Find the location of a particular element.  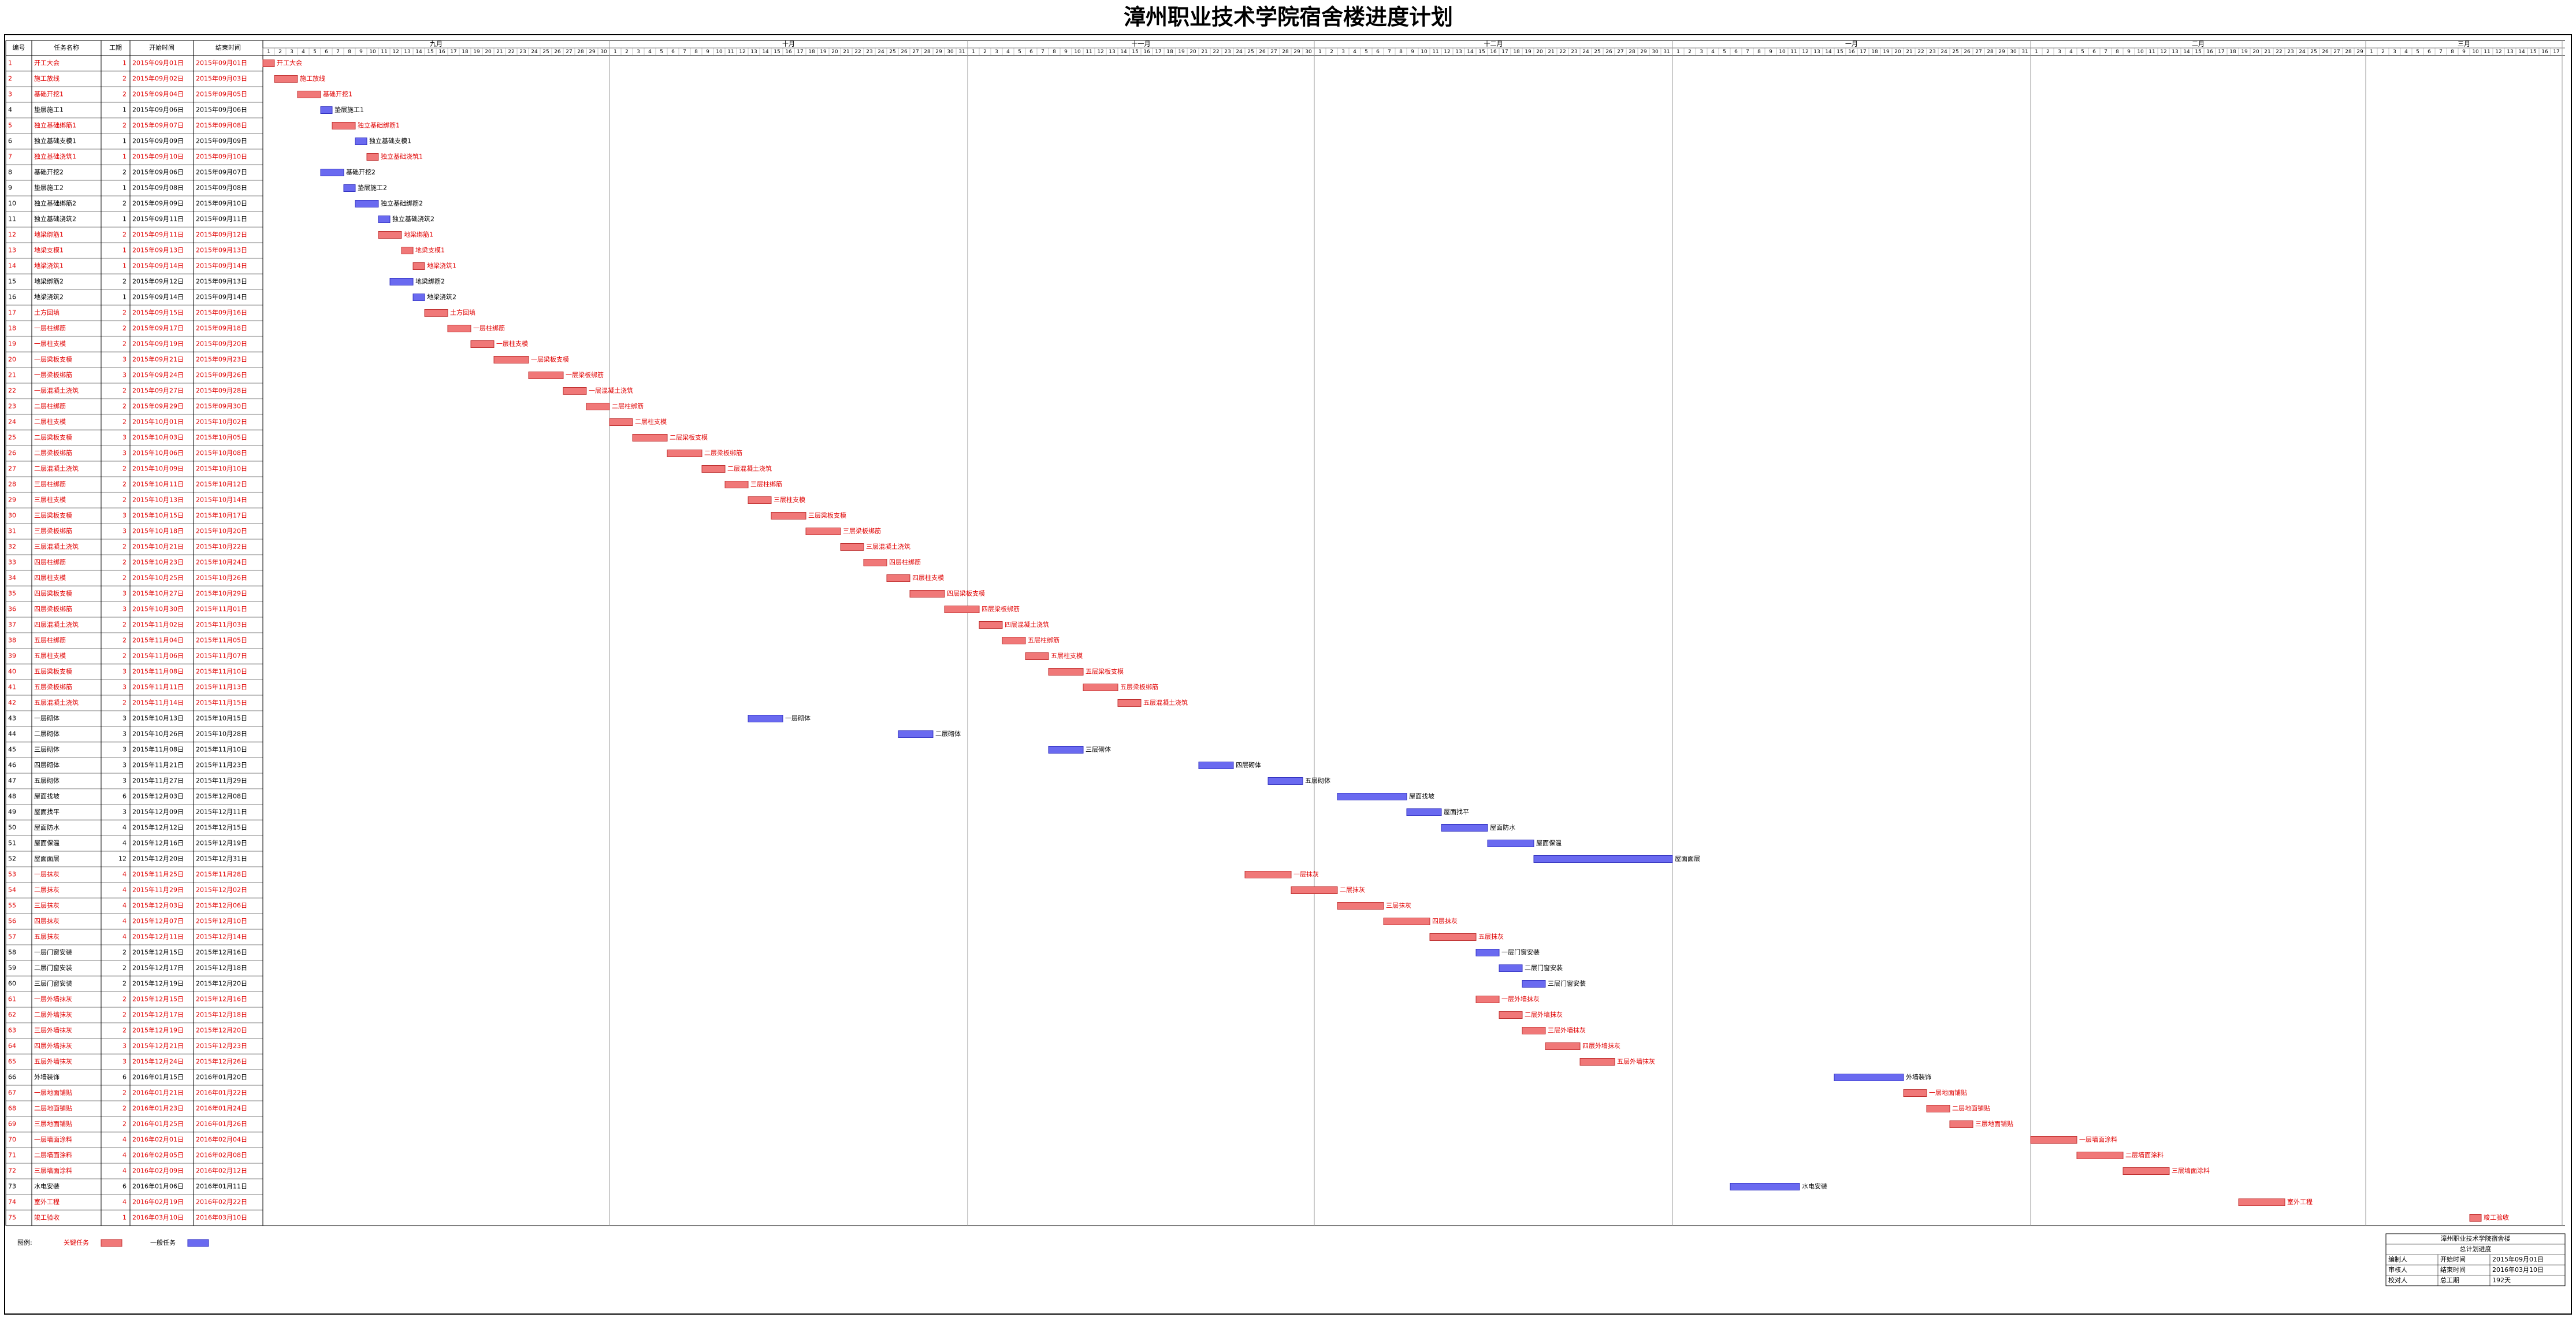

day-label: 25 is located at coordinates (1251, 52).